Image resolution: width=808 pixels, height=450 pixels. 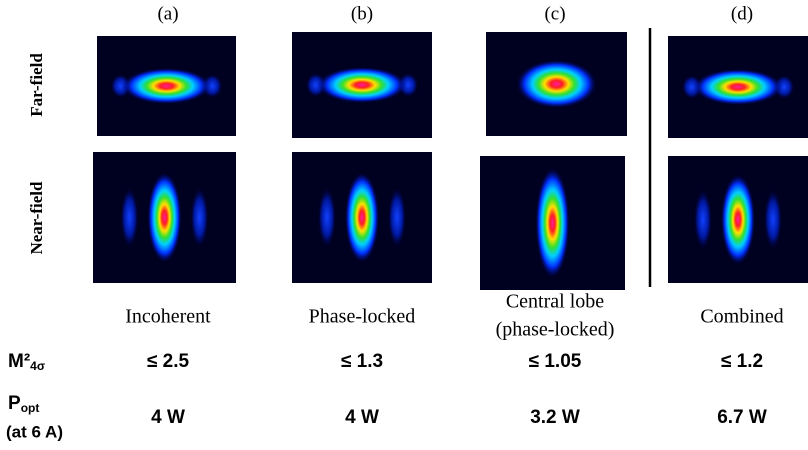 What do you see at coordinates (742, 417) in the screenshot?
I see `power-value: 6.7 W` at bounding box center [742, 417].